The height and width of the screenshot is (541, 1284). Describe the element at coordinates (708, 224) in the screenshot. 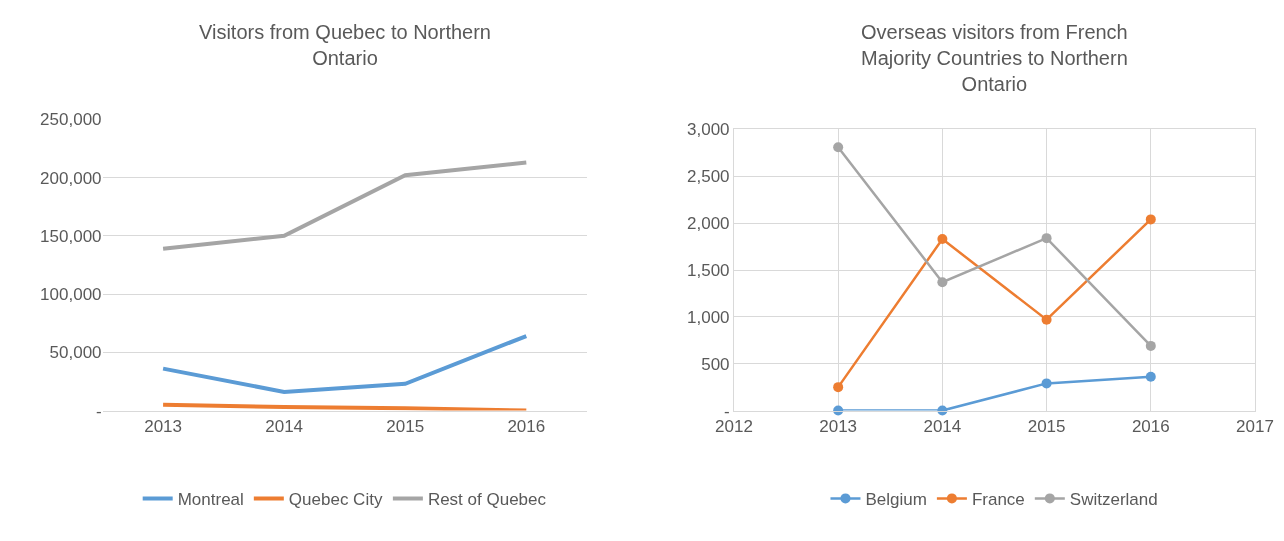

I see `y-tick-label: 2,000` at that location.